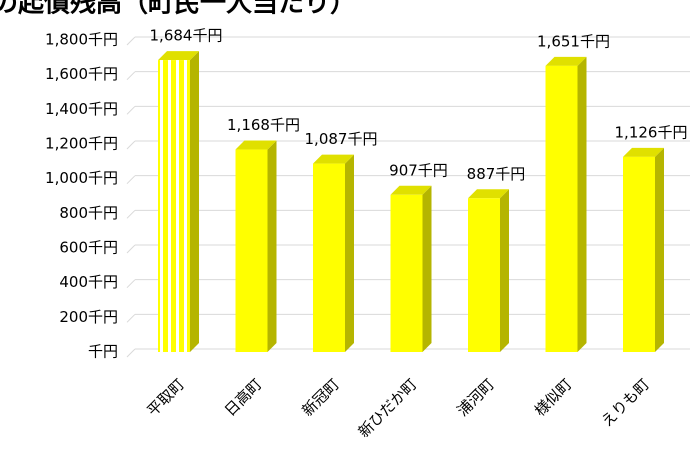  Describe the element at coordinates (553, 397) in the screenshot. I see `x-tick-label: 様似町` at that location.